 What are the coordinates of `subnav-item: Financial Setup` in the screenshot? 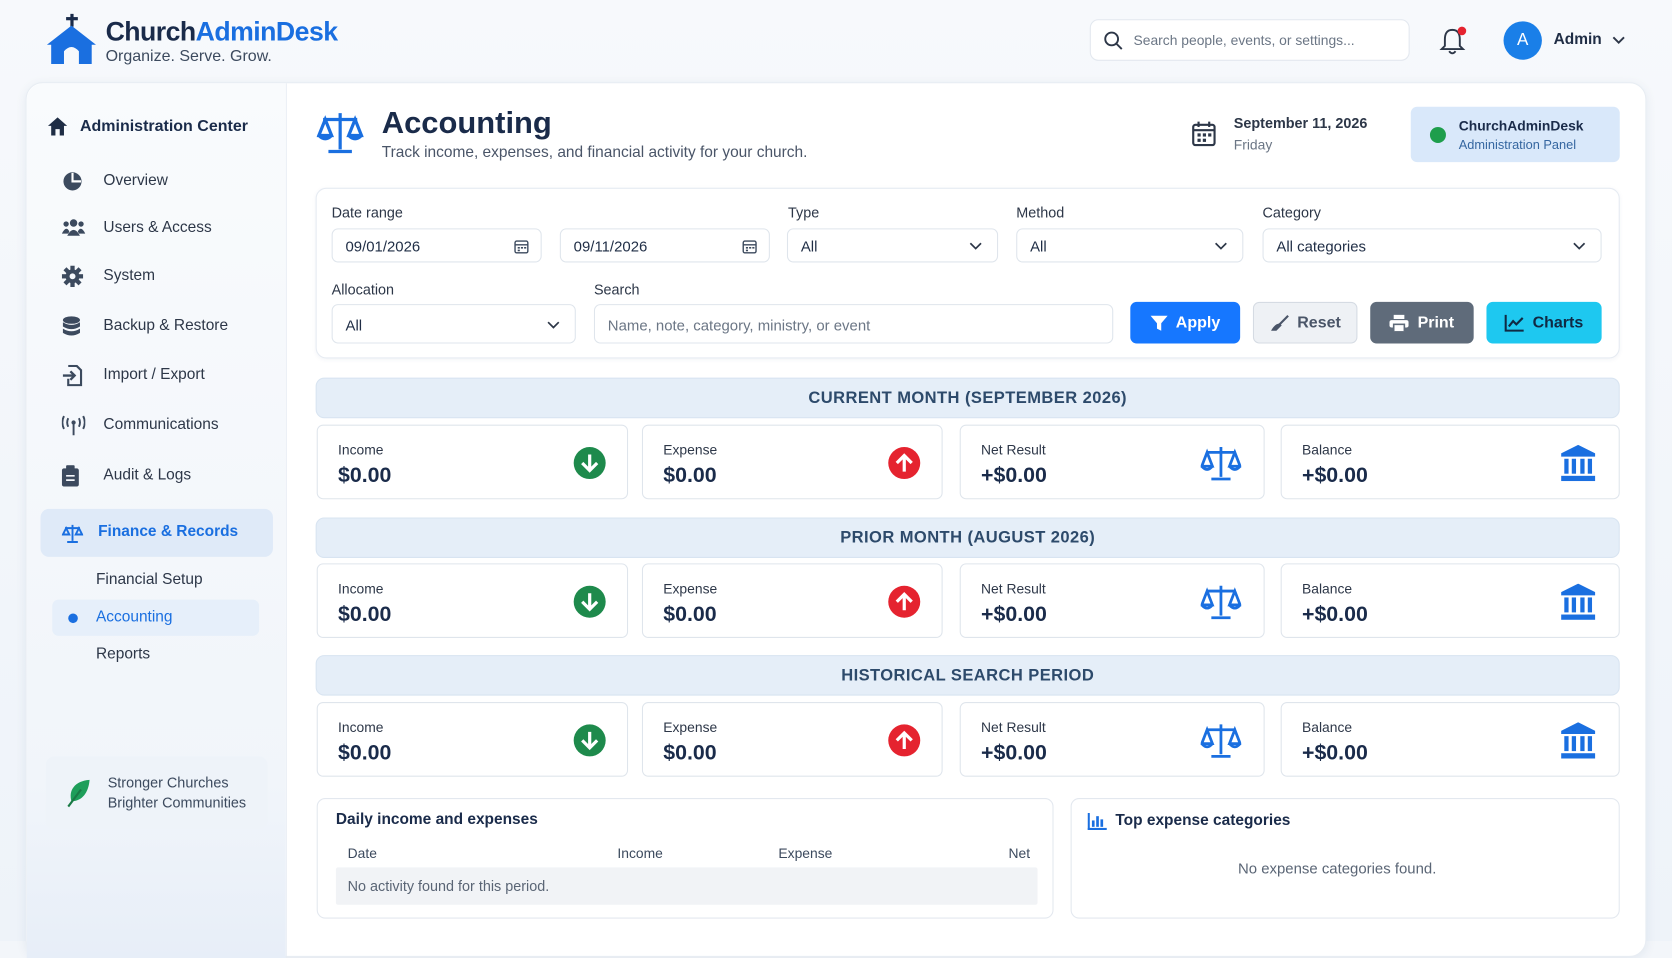 It's located at (155, 580).